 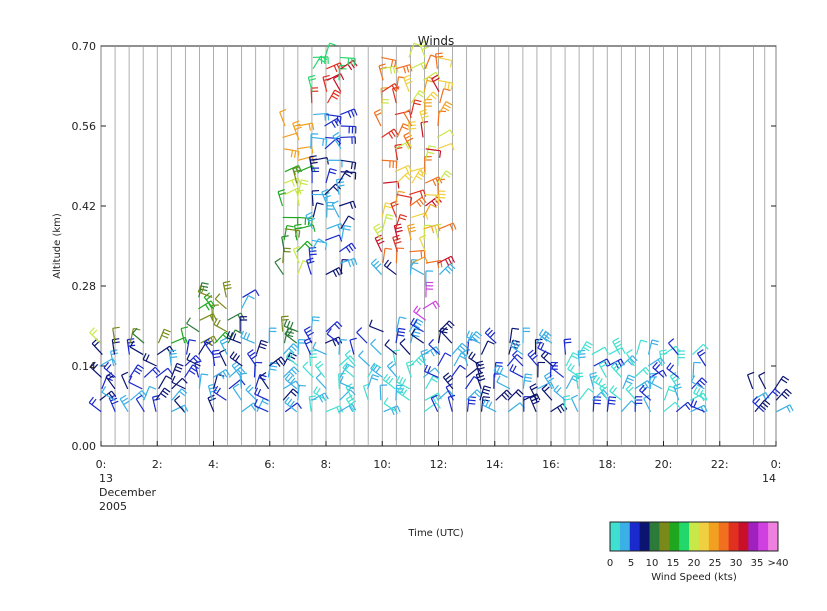 I want to click on x-axis: 0: 2: 4: 6: 8: 10: 12: 14: 16: 18: 20: 22: 0:, so click(x=438, y=456).